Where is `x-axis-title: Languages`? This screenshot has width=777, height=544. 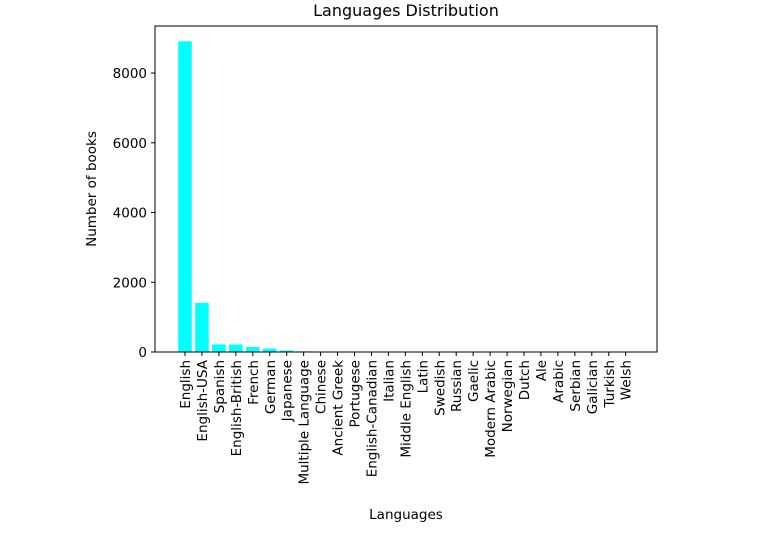
x-axis-title: Languages is located at coordinates (406, 515).